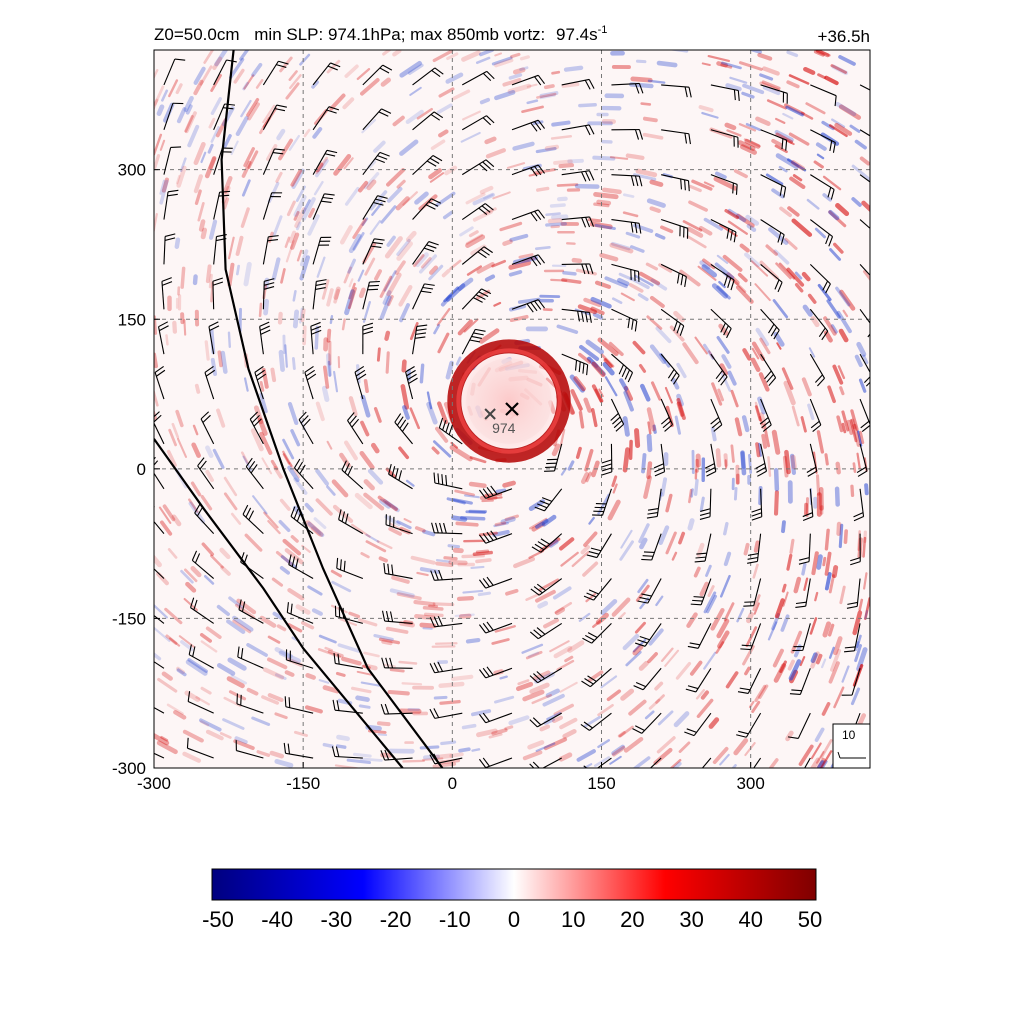 The width and height of the screenshot is (1024, 1024). What do you see at coordinates (509, 401) in the screenshot?
I see `eyewall-inner` at bounding box center [509, 401].